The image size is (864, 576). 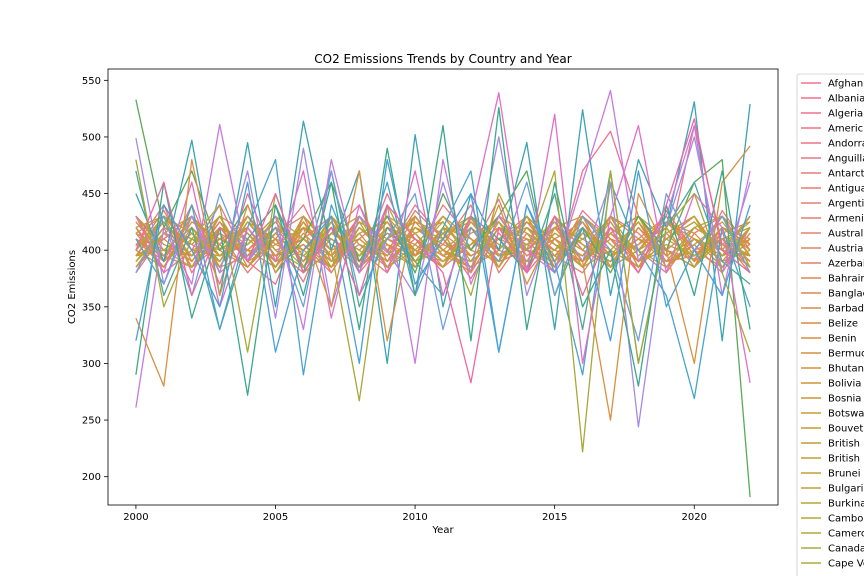 What do you see at coordinates (91, 364) in the screenshot?
I see `y-tick-label: 300` at bounding box center [91, 364].